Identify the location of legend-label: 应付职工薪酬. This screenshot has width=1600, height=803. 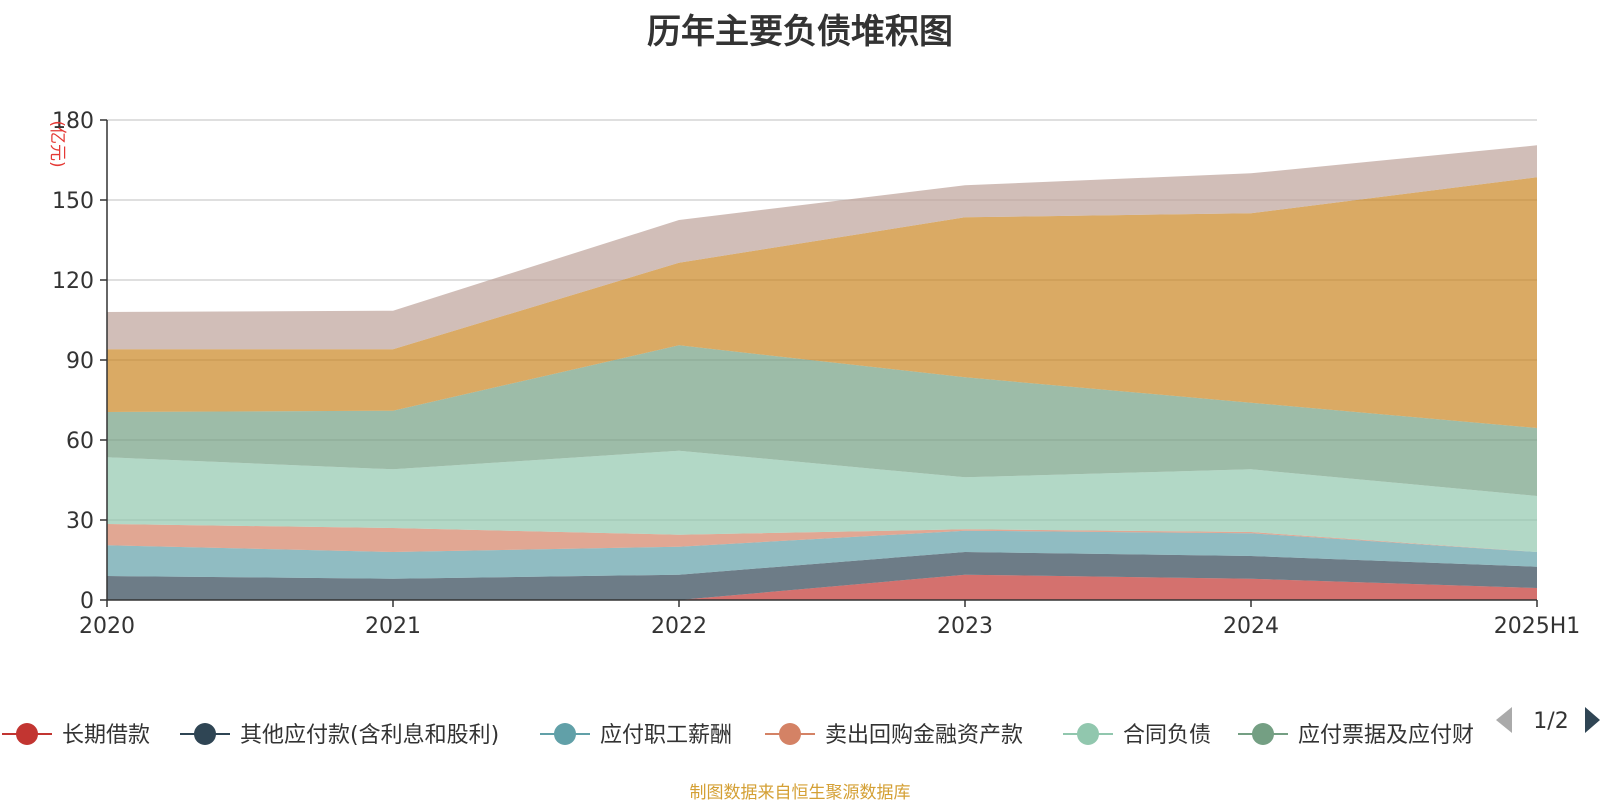
(666, 735).